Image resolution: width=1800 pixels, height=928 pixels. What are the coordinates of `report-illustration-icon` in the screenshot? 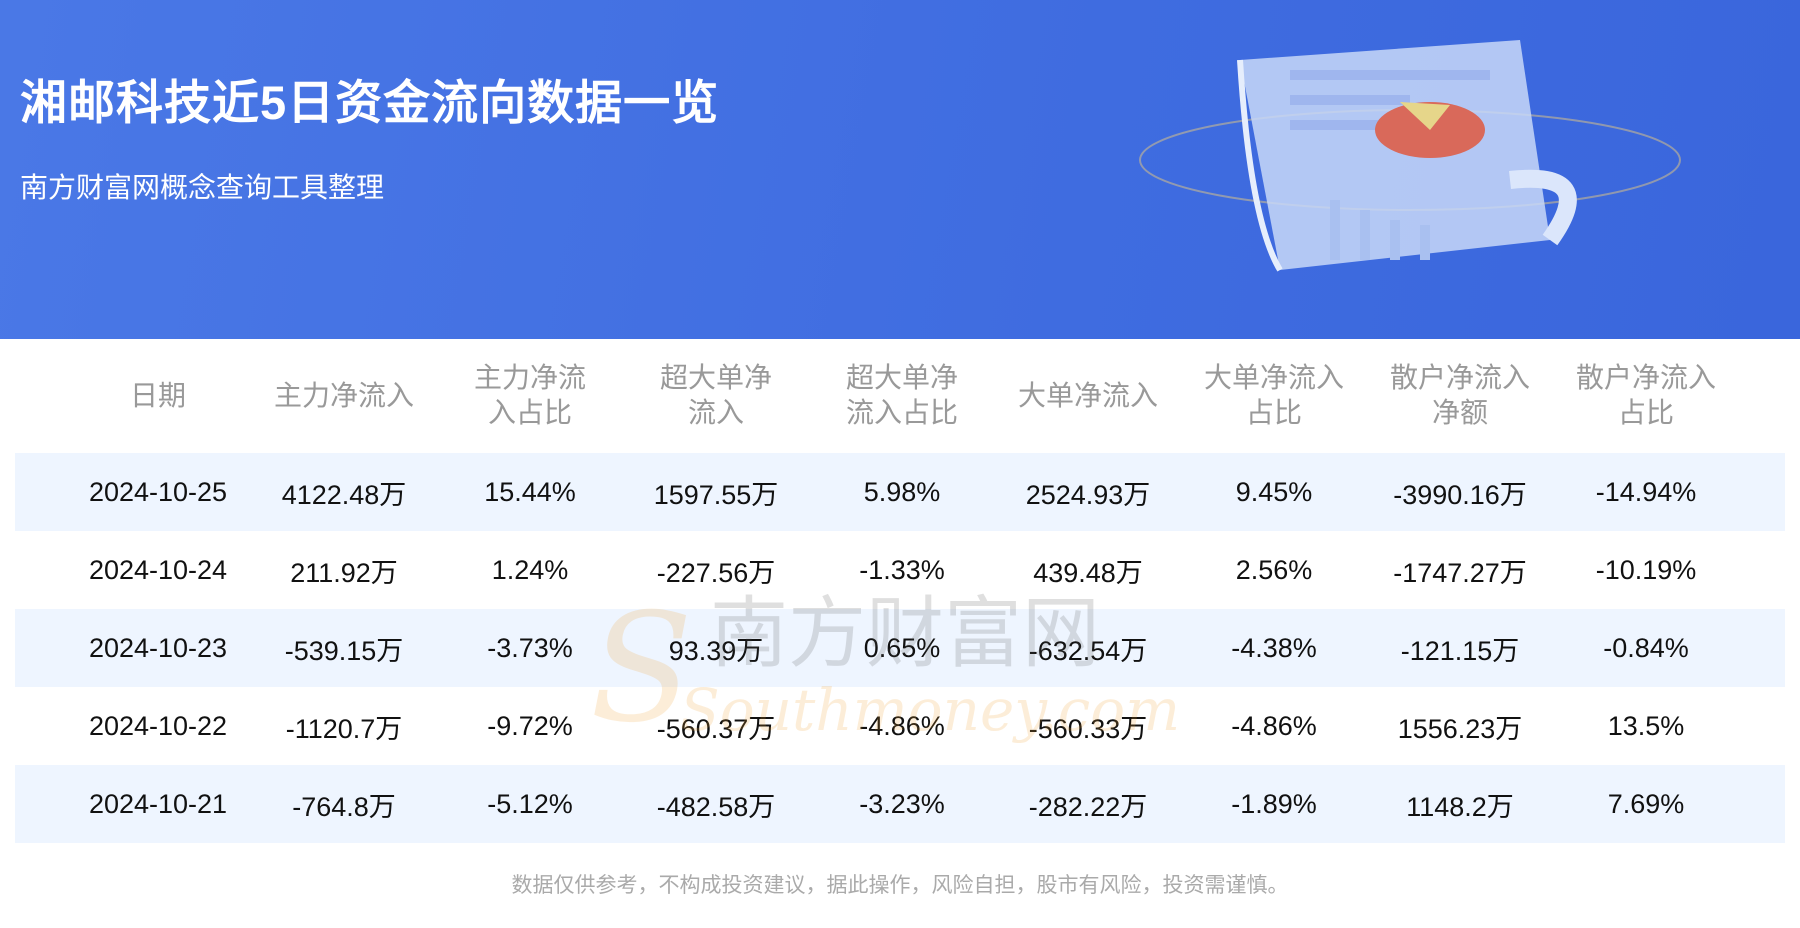 It's located at (1410, 156).